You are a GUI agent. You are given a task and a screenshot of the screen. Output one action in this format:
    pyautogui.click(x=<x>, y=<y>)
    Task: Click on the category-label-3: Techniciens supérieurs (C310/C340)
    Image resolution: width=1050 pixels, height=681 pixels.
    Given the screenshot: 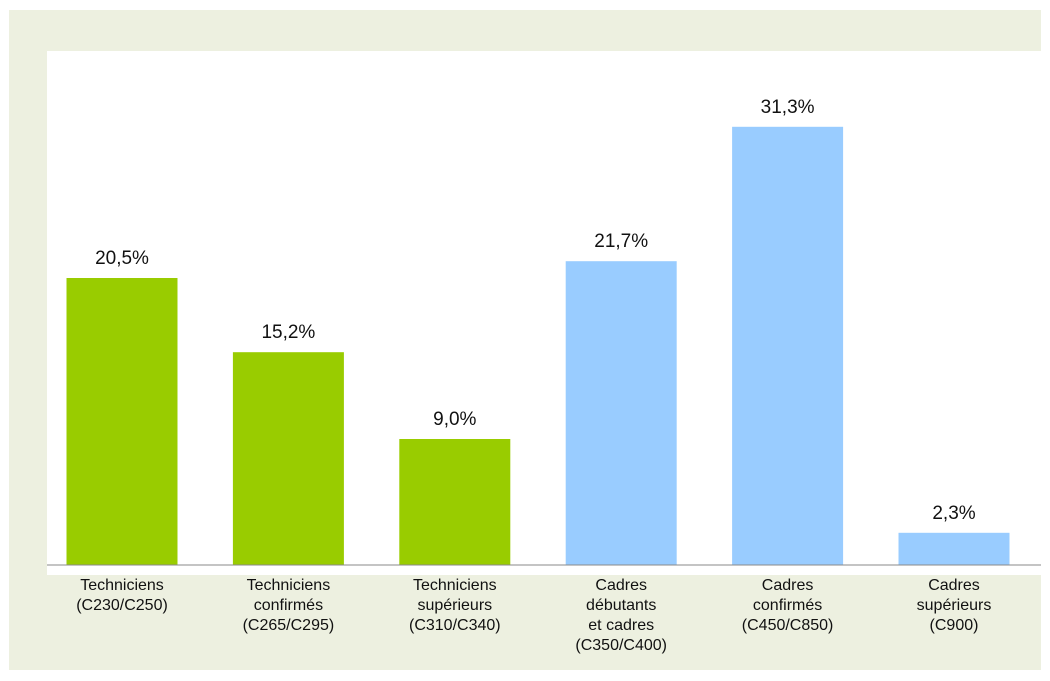 What is the action you would take?
    pyautogui.click(x=455, y=605)
    